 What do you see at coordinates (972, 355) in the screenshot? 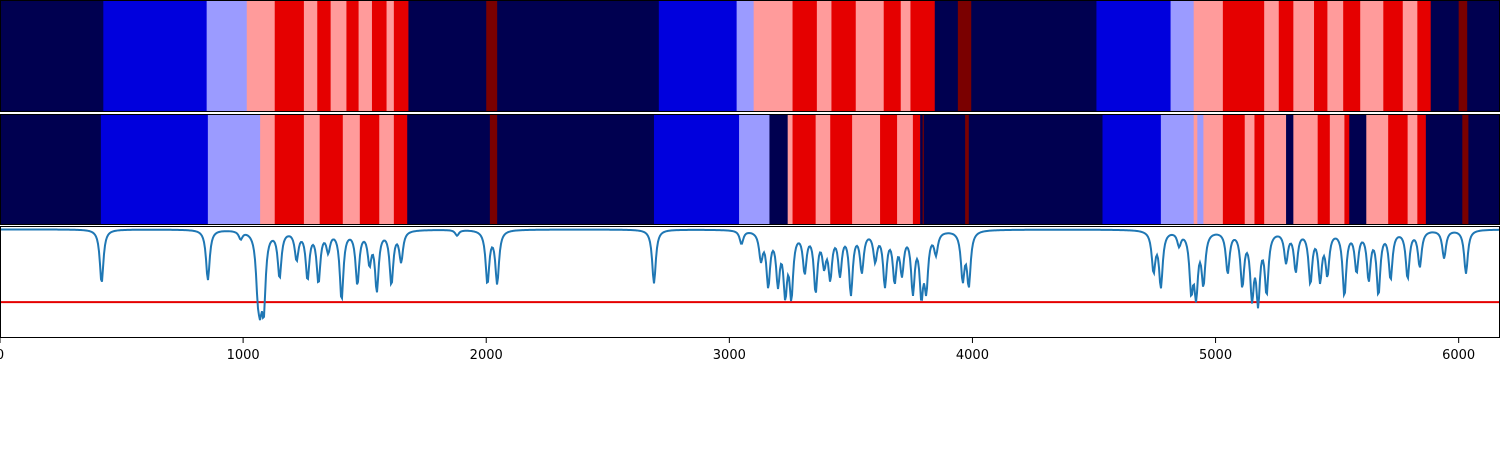
I see `x-tick-label: 4000` at bounding box center [972, 355].